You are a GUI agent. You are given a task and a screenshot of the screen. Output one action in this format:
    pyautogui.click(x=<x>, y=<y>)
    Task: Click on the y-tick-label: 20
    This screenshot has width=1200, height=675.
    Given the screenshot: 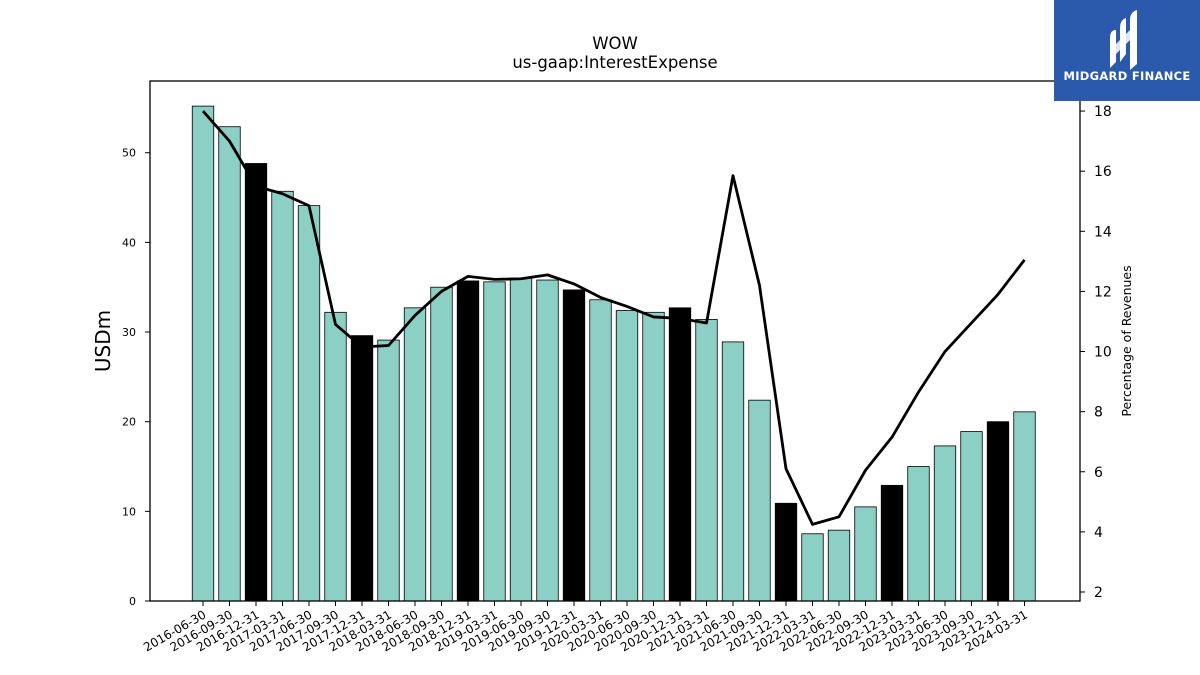 What is the action you would take?
    pyautogui.click(x=129, y=422)
    